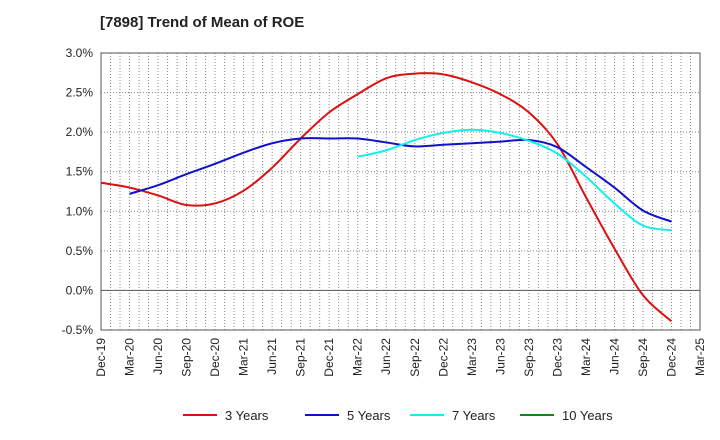 Image resolution: width=720 pixels, height=440 pixels. What do you see at coordinates (80, 93) in the screenshot?
I see `y-tick-label: 2.5%` at bounding box center [80, 93].